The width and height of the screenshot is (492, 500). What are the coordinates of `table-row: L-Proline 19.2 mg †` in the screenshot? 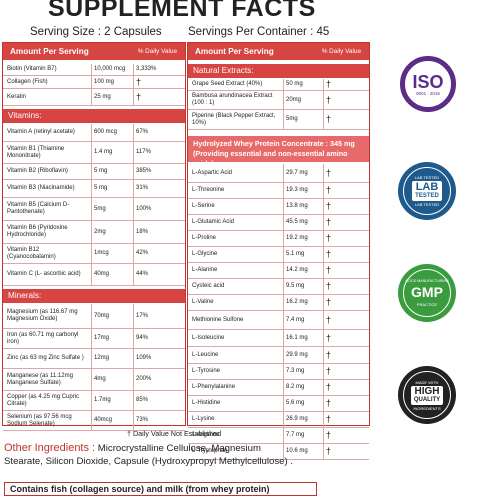 It's located at (278, 239).